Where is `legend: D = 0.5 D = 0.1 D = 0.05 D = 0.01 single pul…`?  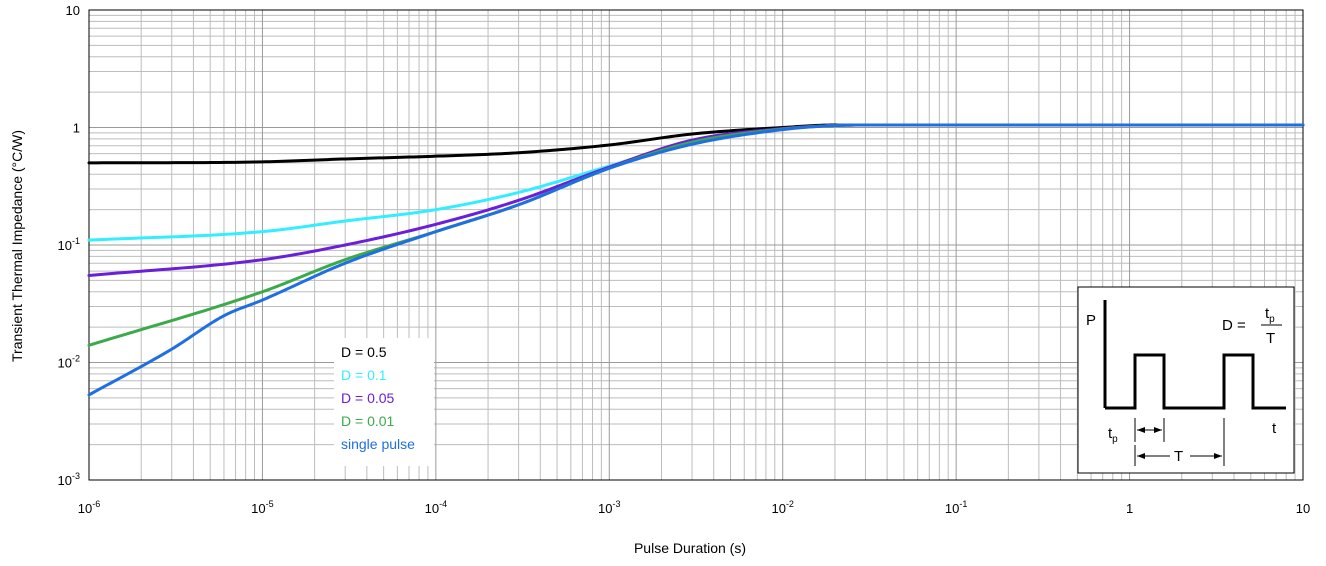
legend: D = 0.5 D = 0.1 D = 0.05 D = 0.01 single pul… is located at coordinates (384, 402).